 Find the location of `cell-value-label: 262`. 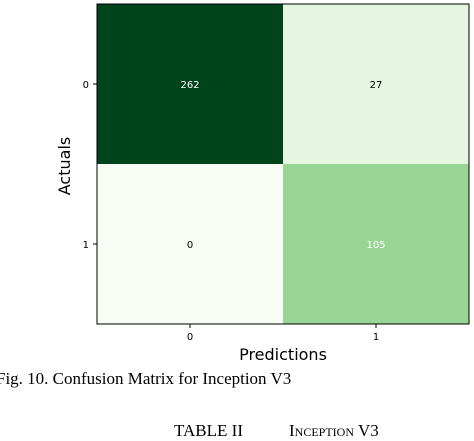

cell-value-label: 262 is located at coordinates (189, 85).